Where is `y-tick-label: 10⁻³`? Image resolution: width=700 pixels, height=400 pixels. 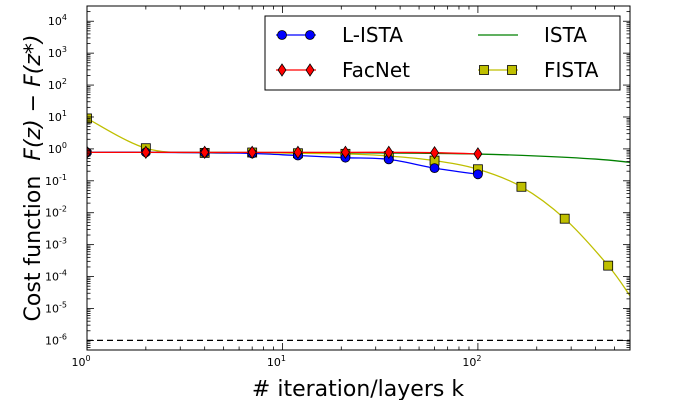 y-tick-label: 10⁻³ is located at coordinates (56, 244).